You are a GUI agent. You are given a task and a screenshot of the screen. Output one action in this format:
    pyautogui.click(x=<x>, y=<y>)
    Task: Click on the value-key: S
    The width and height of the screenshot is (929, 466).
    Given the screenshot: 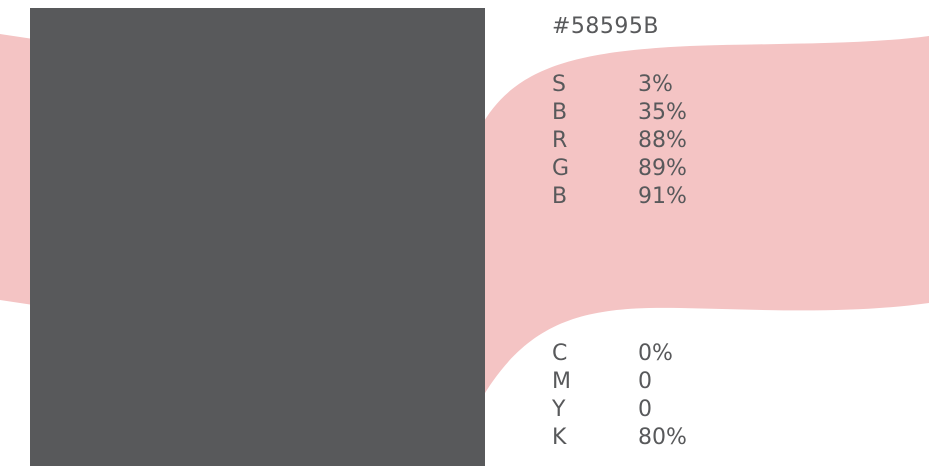 What is the action you would take?
    pyautogui.click(x=559, y=84)
    